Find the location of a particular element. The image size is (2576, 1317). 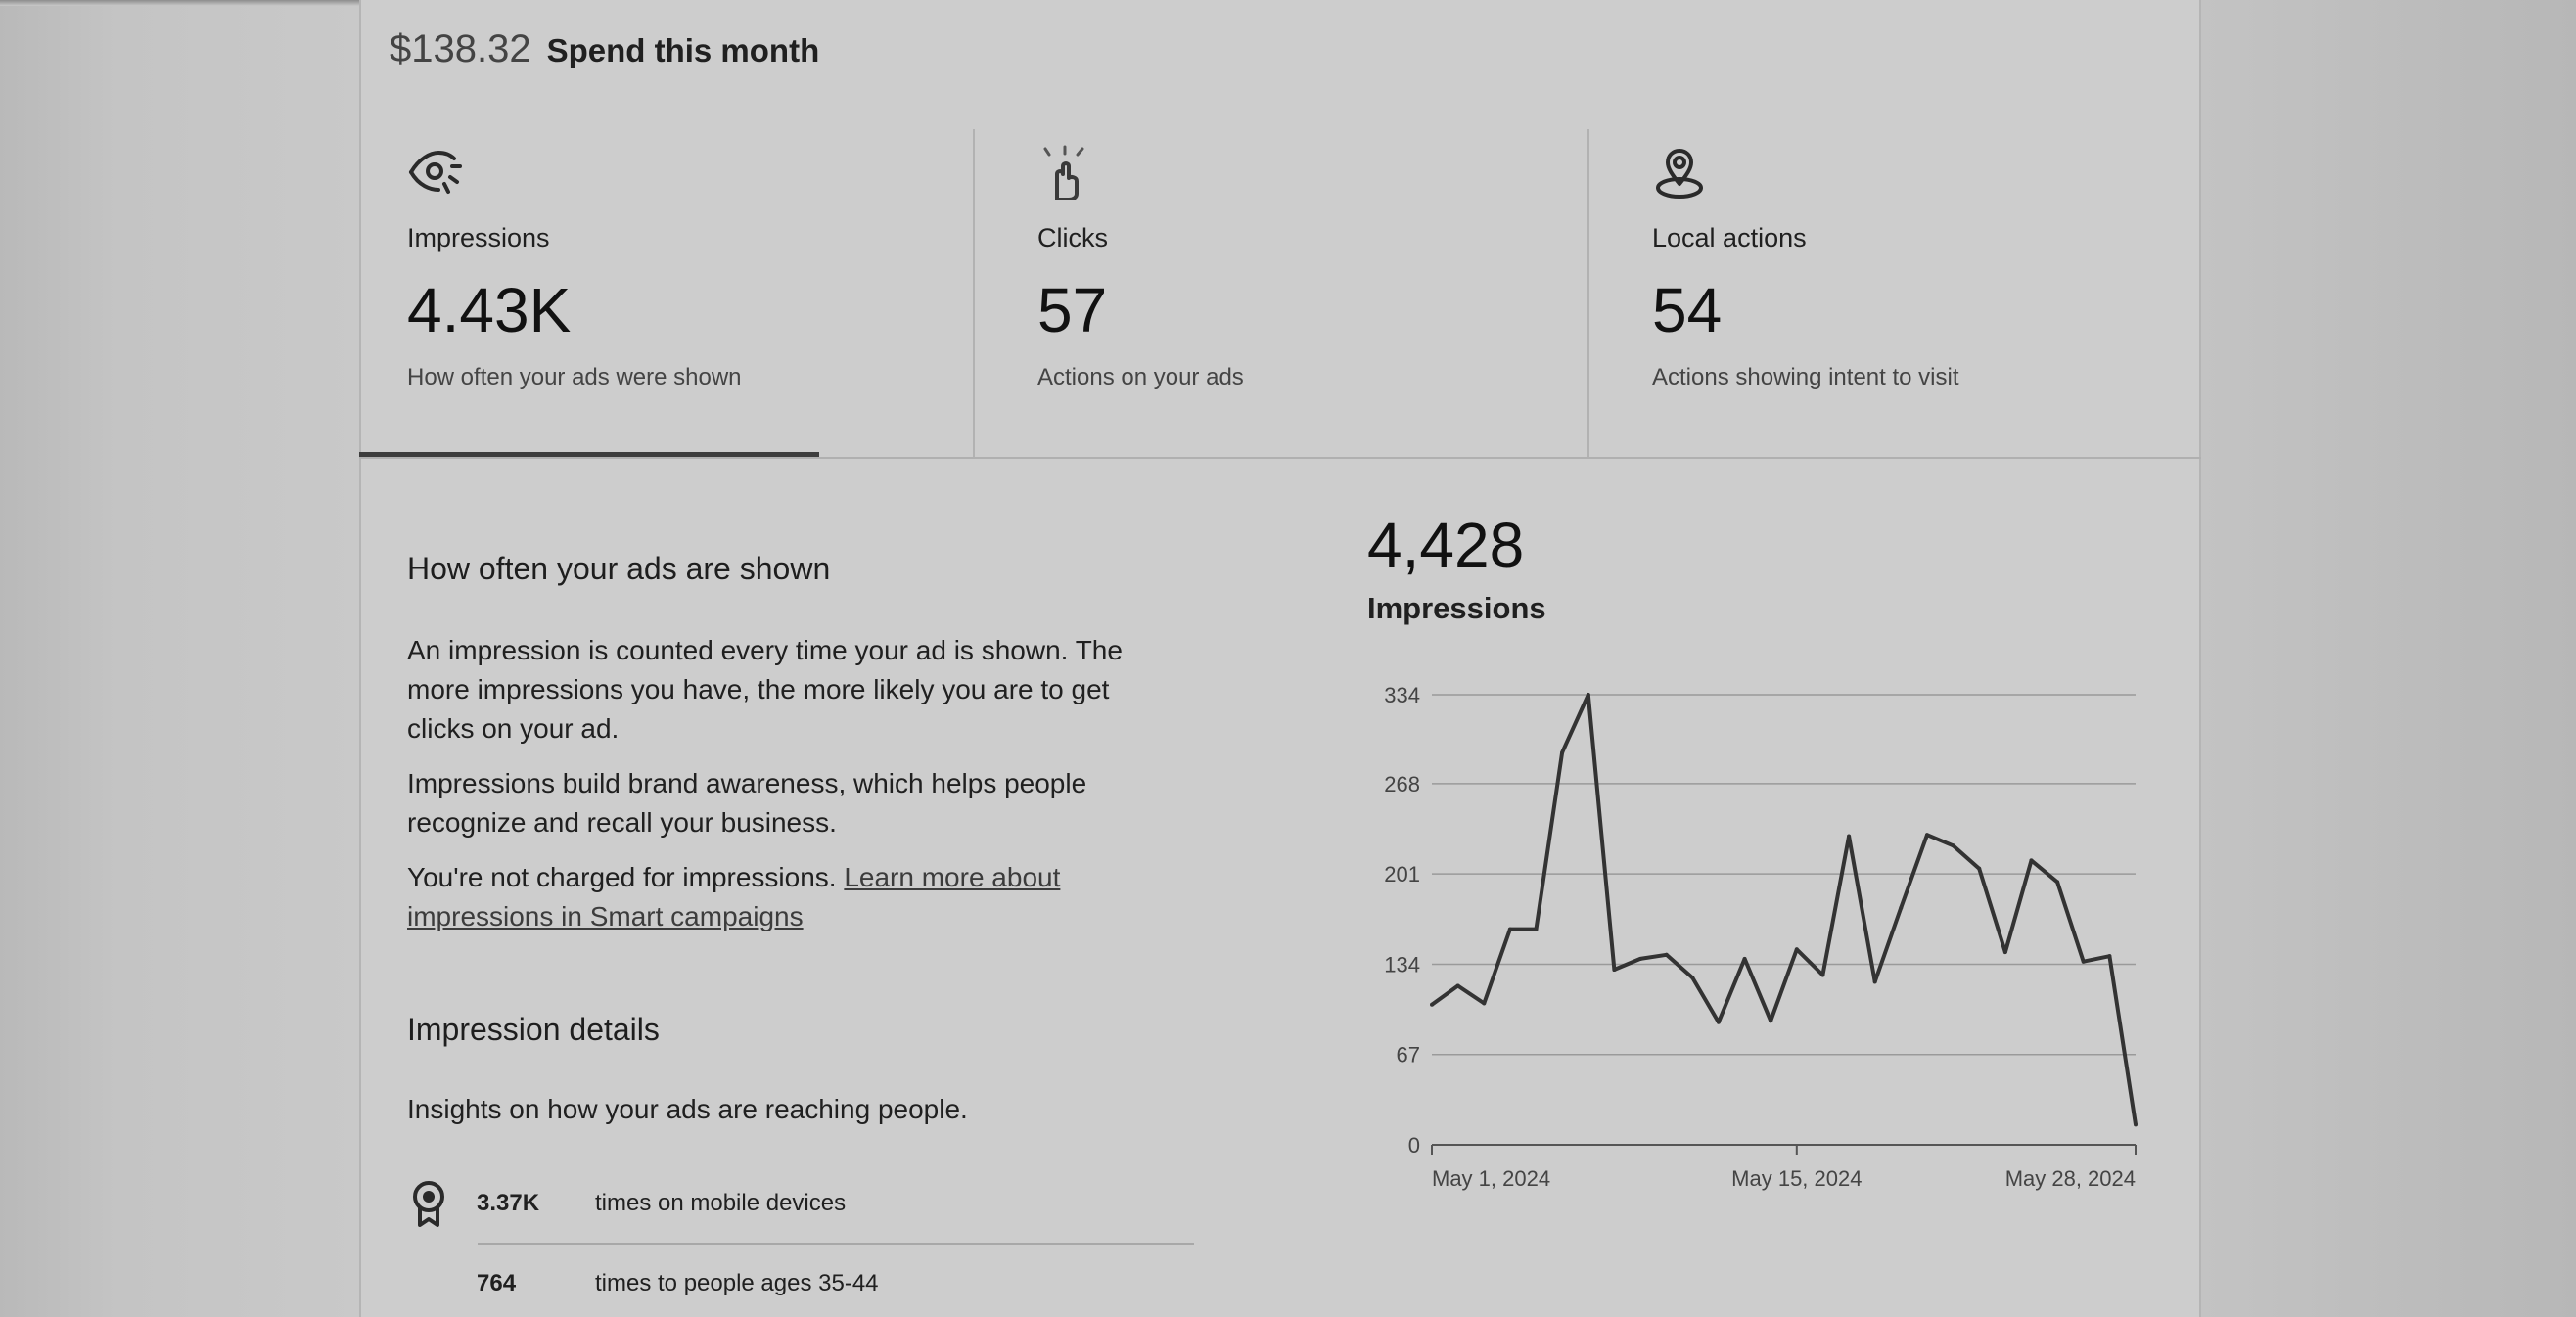

metric-label: Impressions is located at coordinates (478, 237).